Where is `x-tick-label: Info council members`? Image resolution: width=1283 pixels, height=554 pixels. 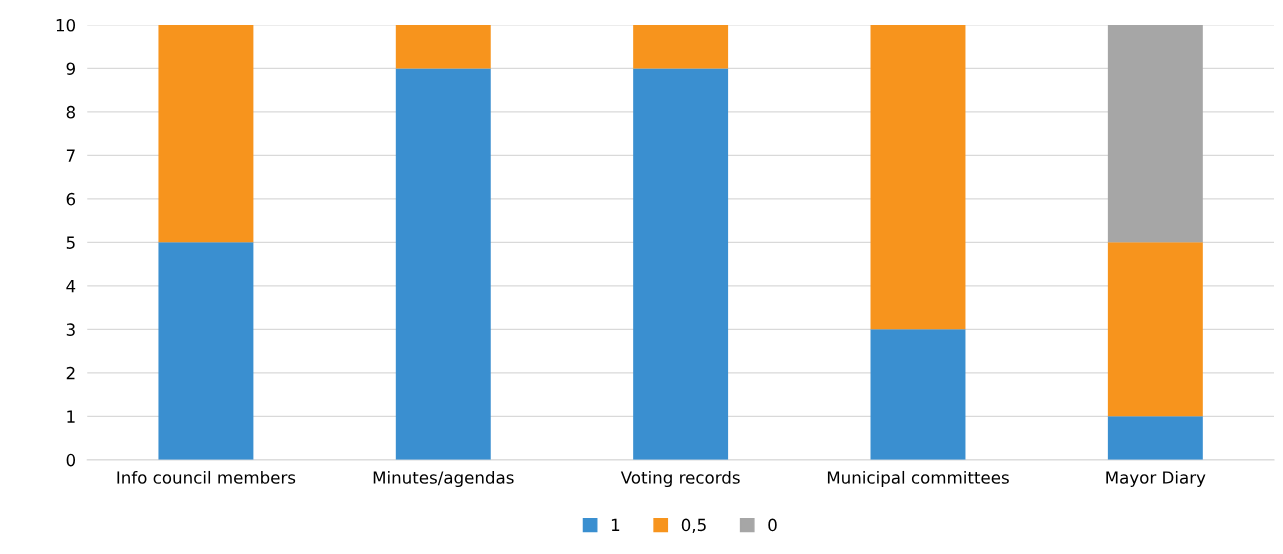
x-tick-label: Info council members is located at coordinates (206, 477).